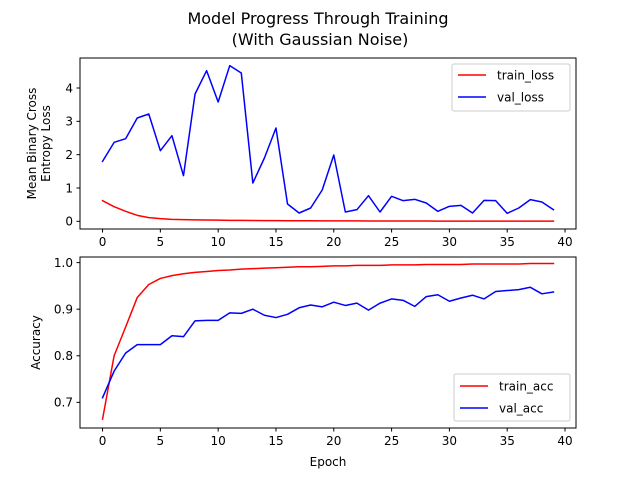 This screenshot has width=640, height=480. What do you see at coordinates (507, 441) in the screenshot?
I see `accuracy-xtick-label: 35` at bounding box center [507, 441].